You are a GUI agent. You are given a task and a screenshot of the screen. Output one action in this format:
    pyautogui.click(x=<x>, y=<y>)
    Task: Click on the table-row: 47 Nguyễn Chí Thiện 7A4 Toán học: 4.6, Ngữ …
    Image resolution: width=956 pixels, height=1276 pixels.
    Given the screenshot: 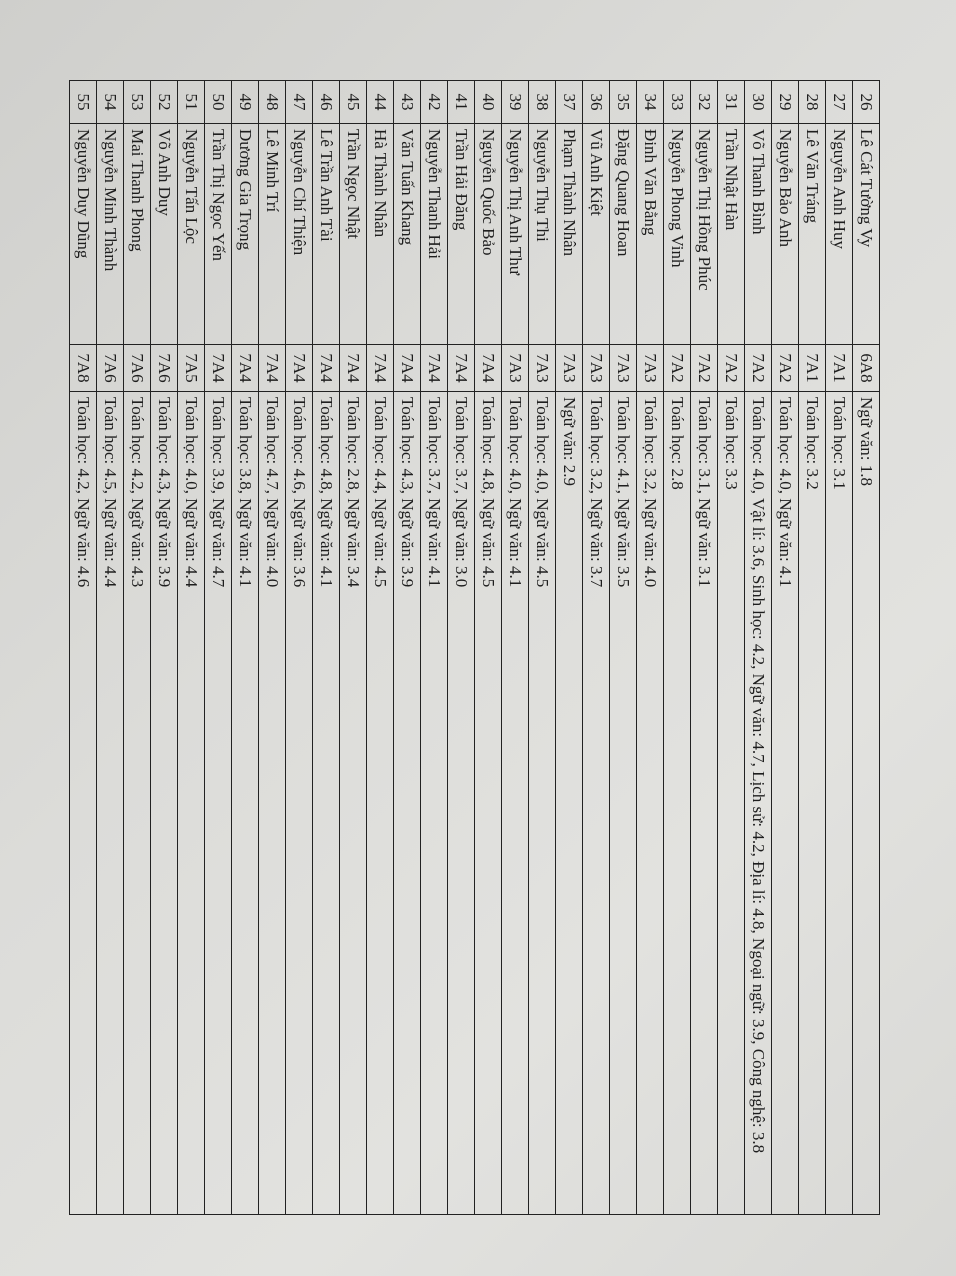 What is the action you would take?
    pyautogui.click(x=299, y=647)
    